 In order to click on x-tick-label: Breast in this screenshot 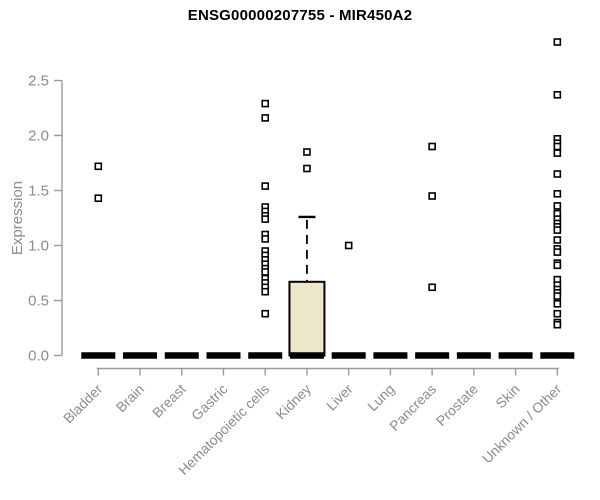, I will do `click(169, 401)`.